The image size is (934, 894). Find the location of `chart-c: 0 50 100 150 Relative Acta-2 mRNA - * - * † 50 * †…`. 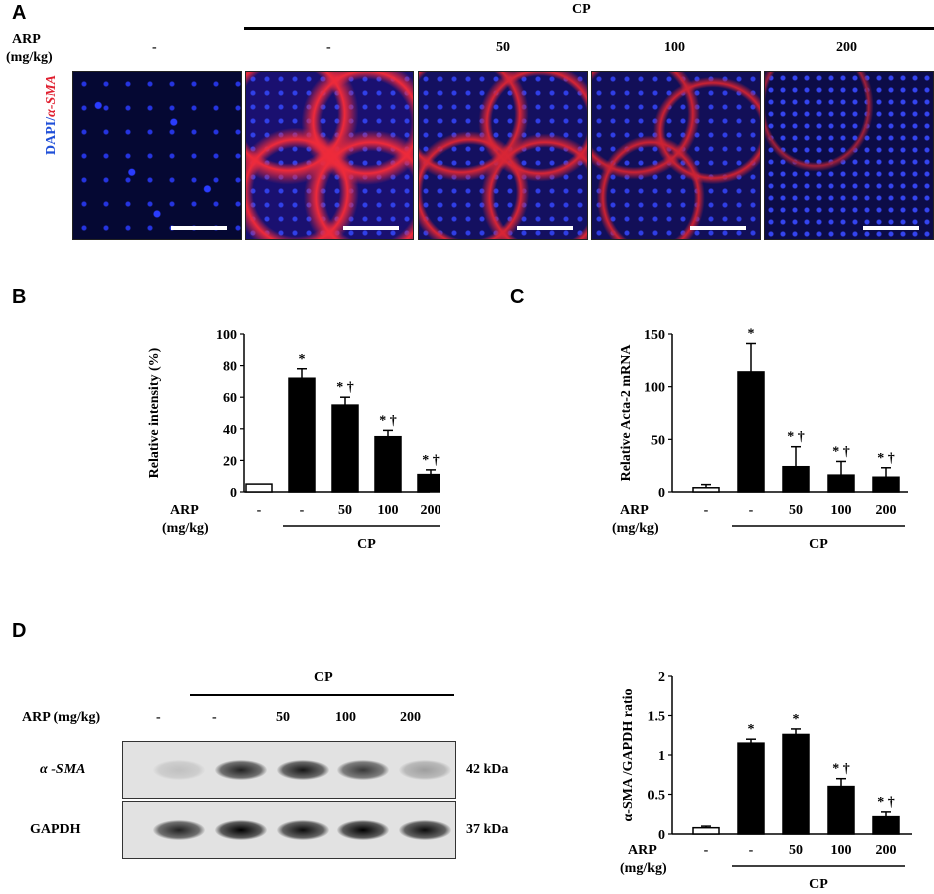

chart-c: 0 50 100 150 Relative Acta-2 mRNA - * - * † 50 * †… is located at coordinates (760, 439).